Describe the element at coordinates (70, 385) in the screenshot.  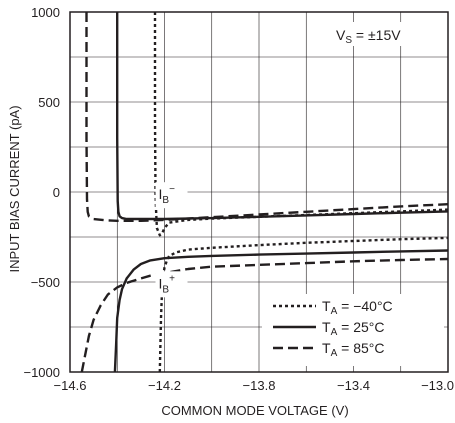
I see `x-tick-label: −14.6` at that location.